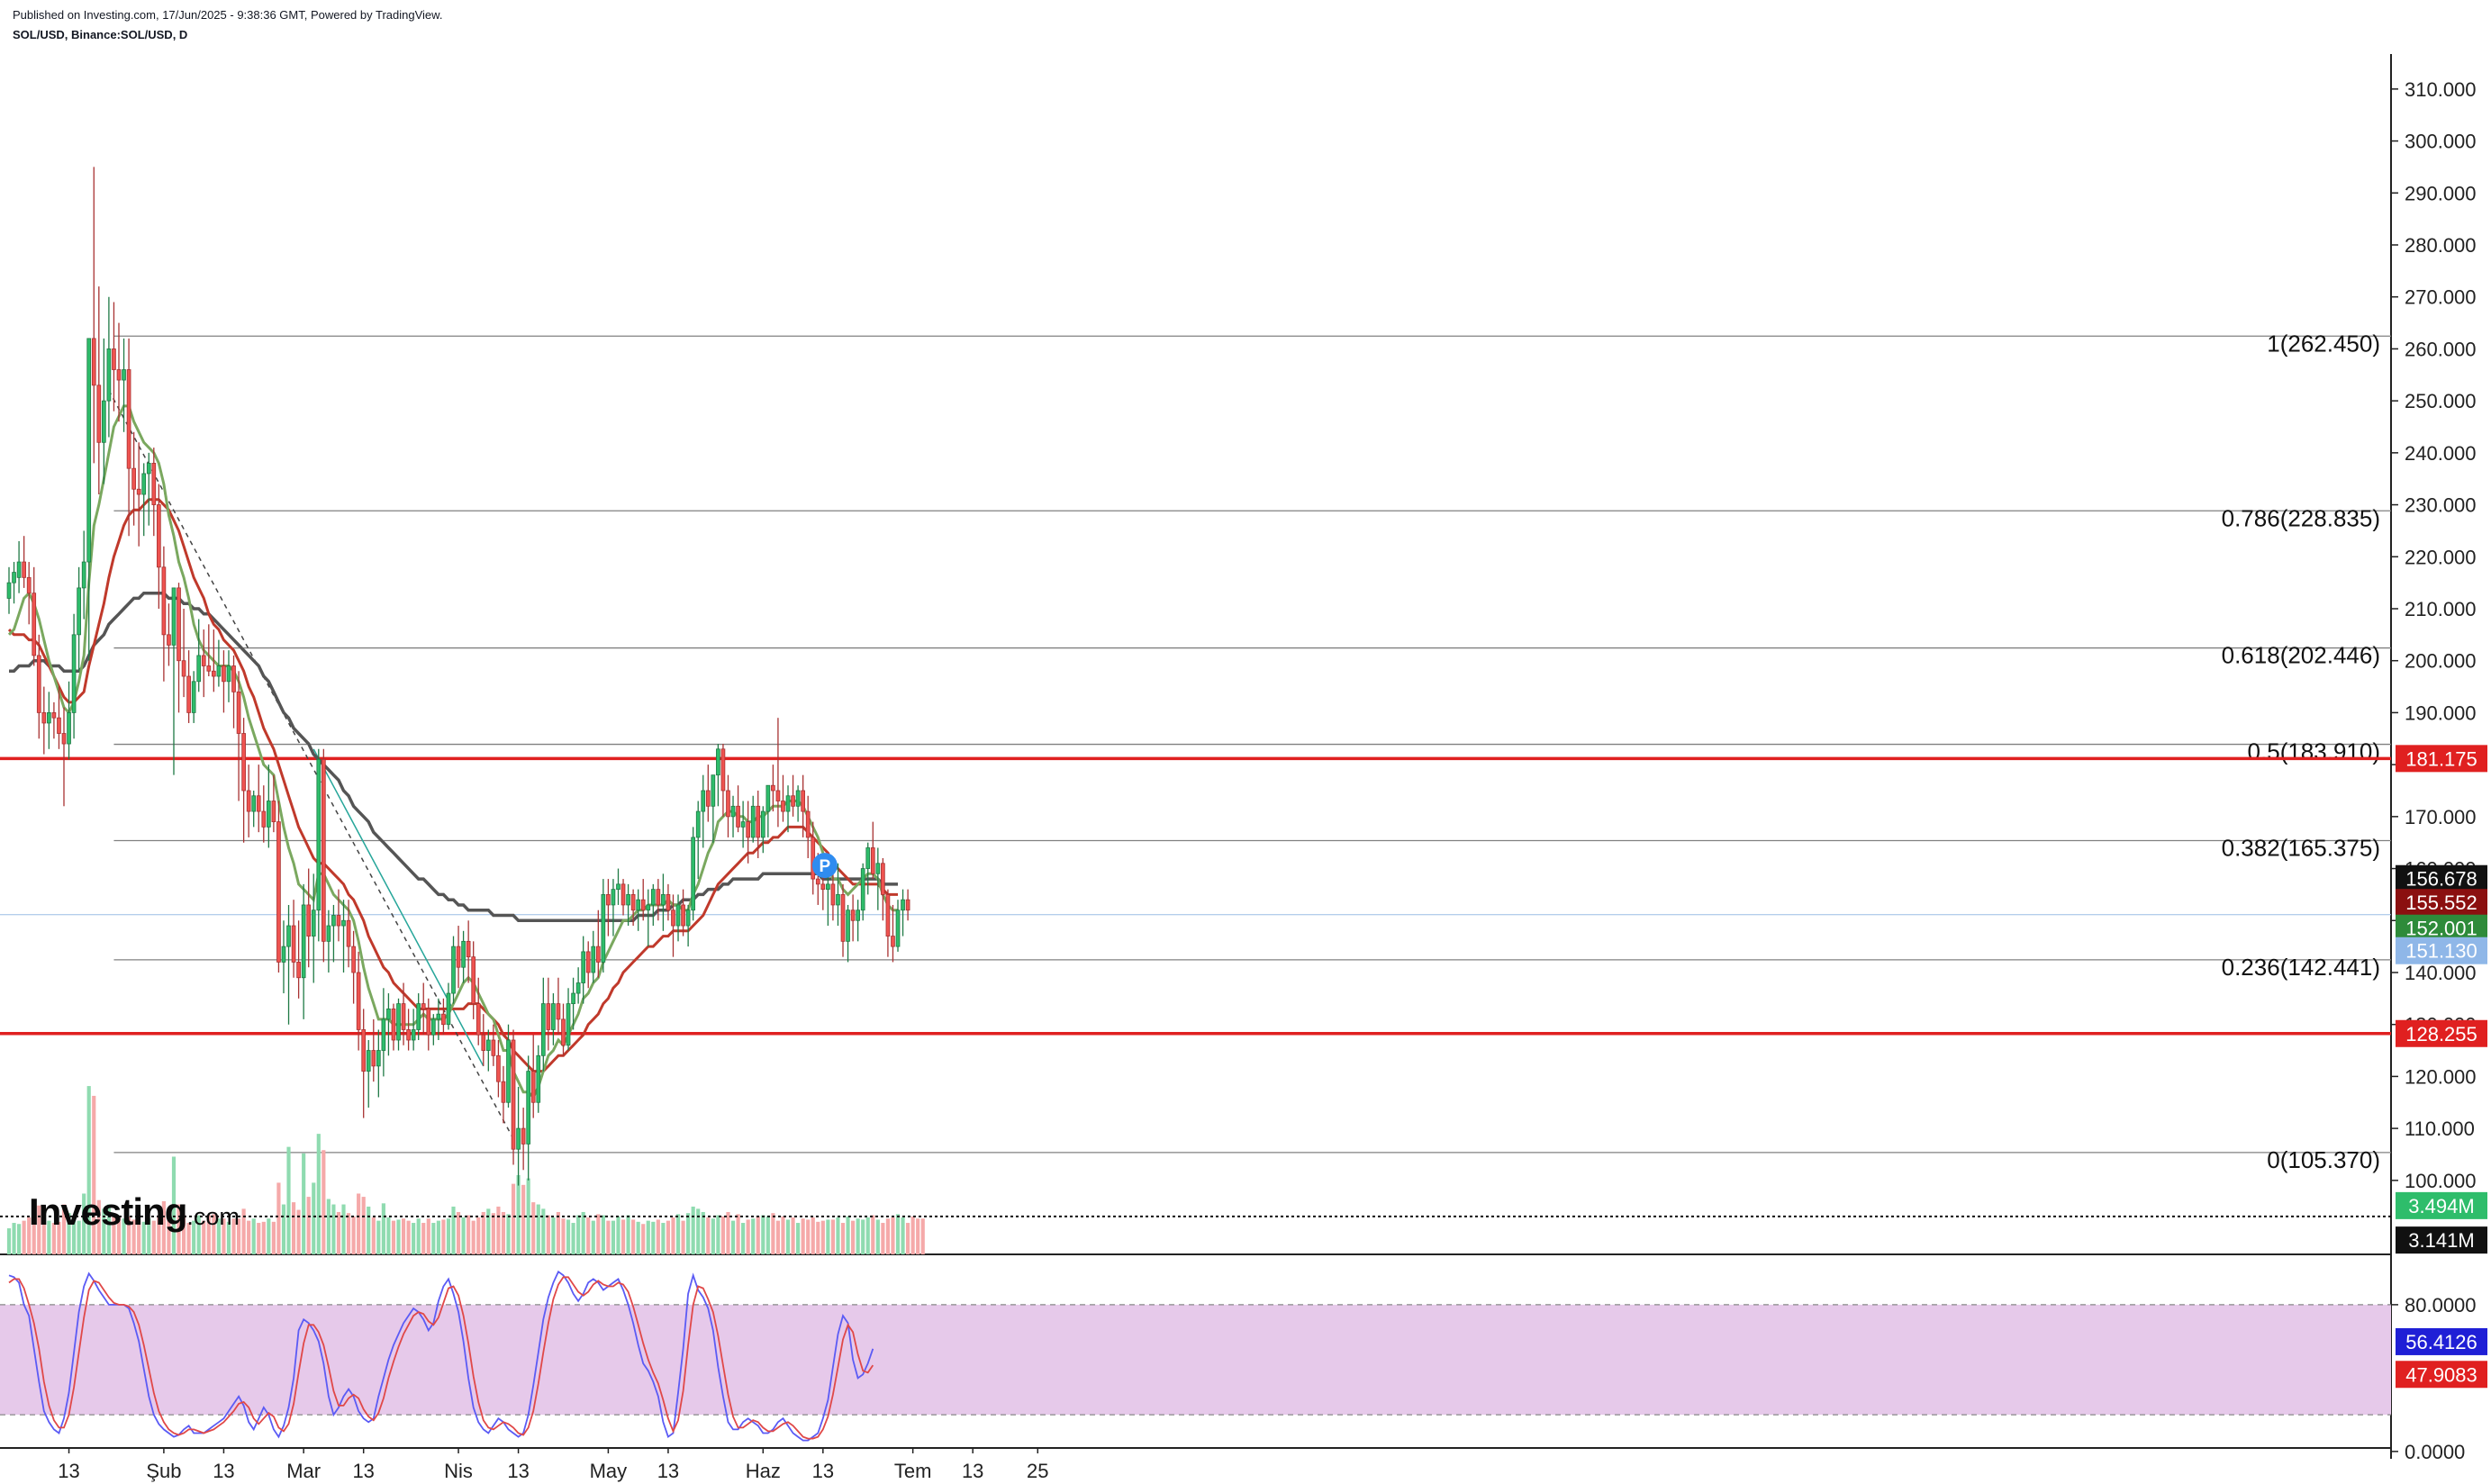 The image size is (2491, 1484). What do you see at coordinates (763, 1471) in the screenshot?
I see `date-tick-label: Haz` at bounding box center [763, 1471].